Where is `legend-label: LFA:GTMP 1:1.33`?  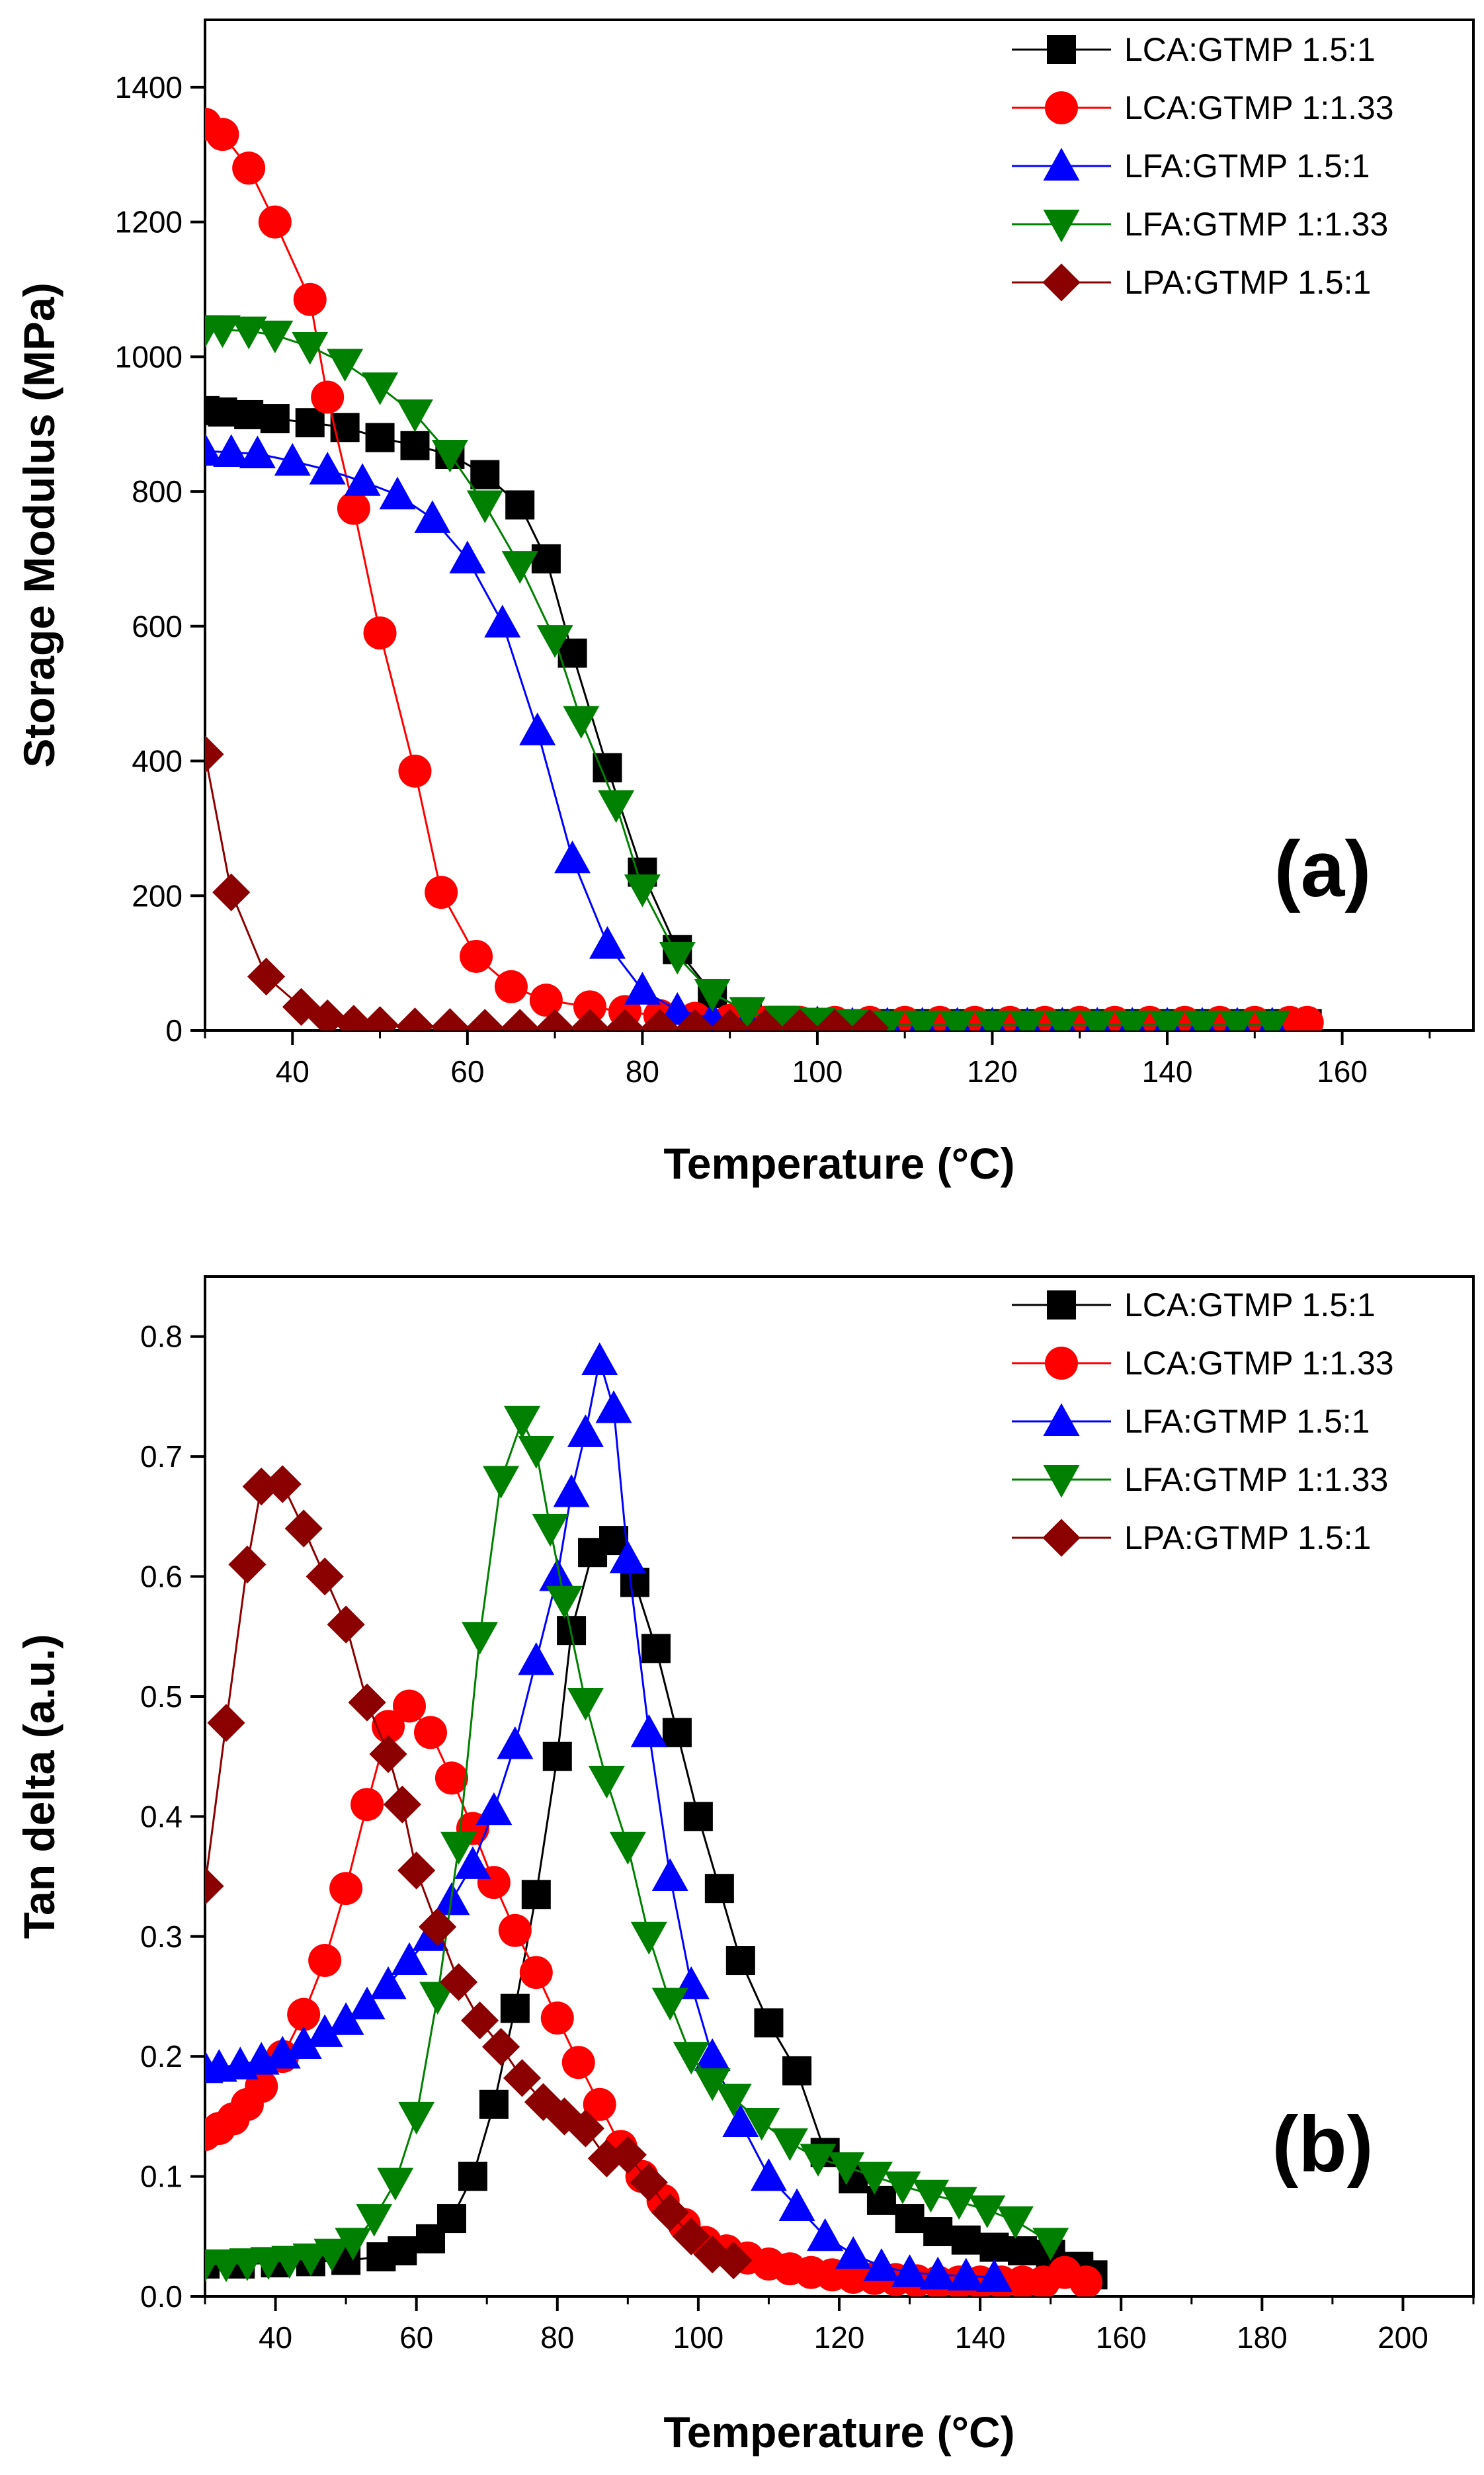 legend-label: LFA:GTMP 1:1.33 is located at coordinates (1256, 224).